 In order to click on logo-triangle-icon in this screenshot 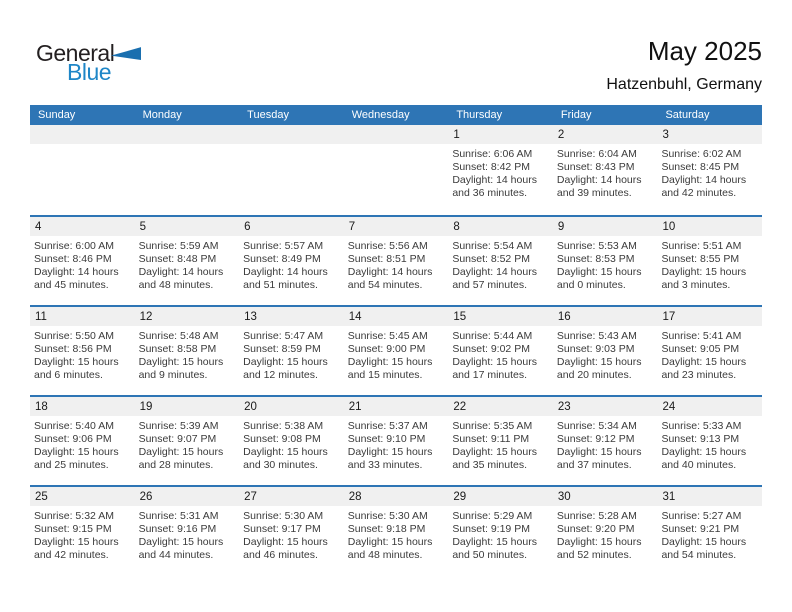, I will do `click(126, 53)`.